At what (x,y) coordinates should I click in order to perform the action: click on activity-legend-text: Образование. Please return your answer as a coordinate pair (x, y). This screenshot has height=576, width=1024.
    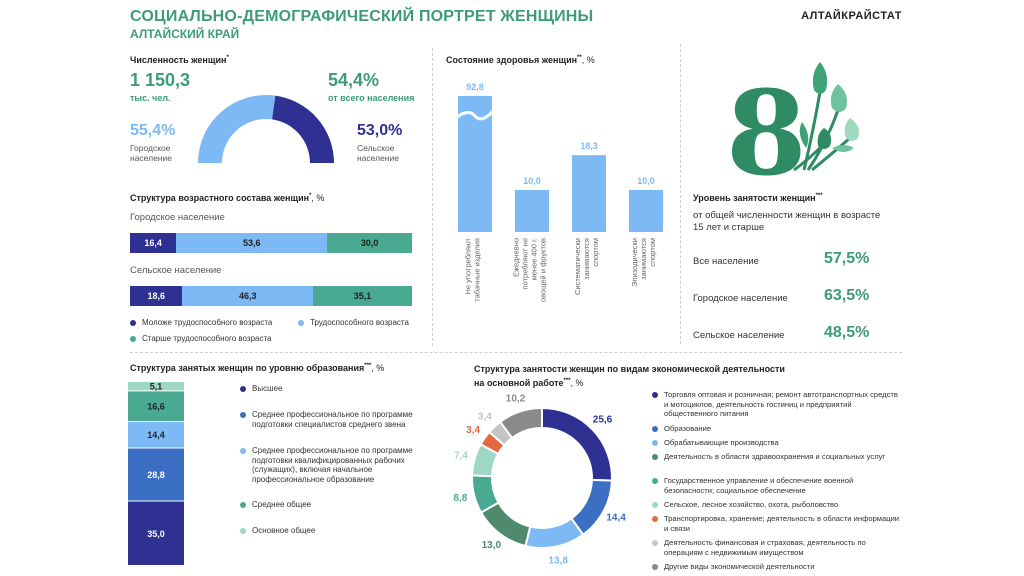
    Looking at the image, I should click on (688, 428).